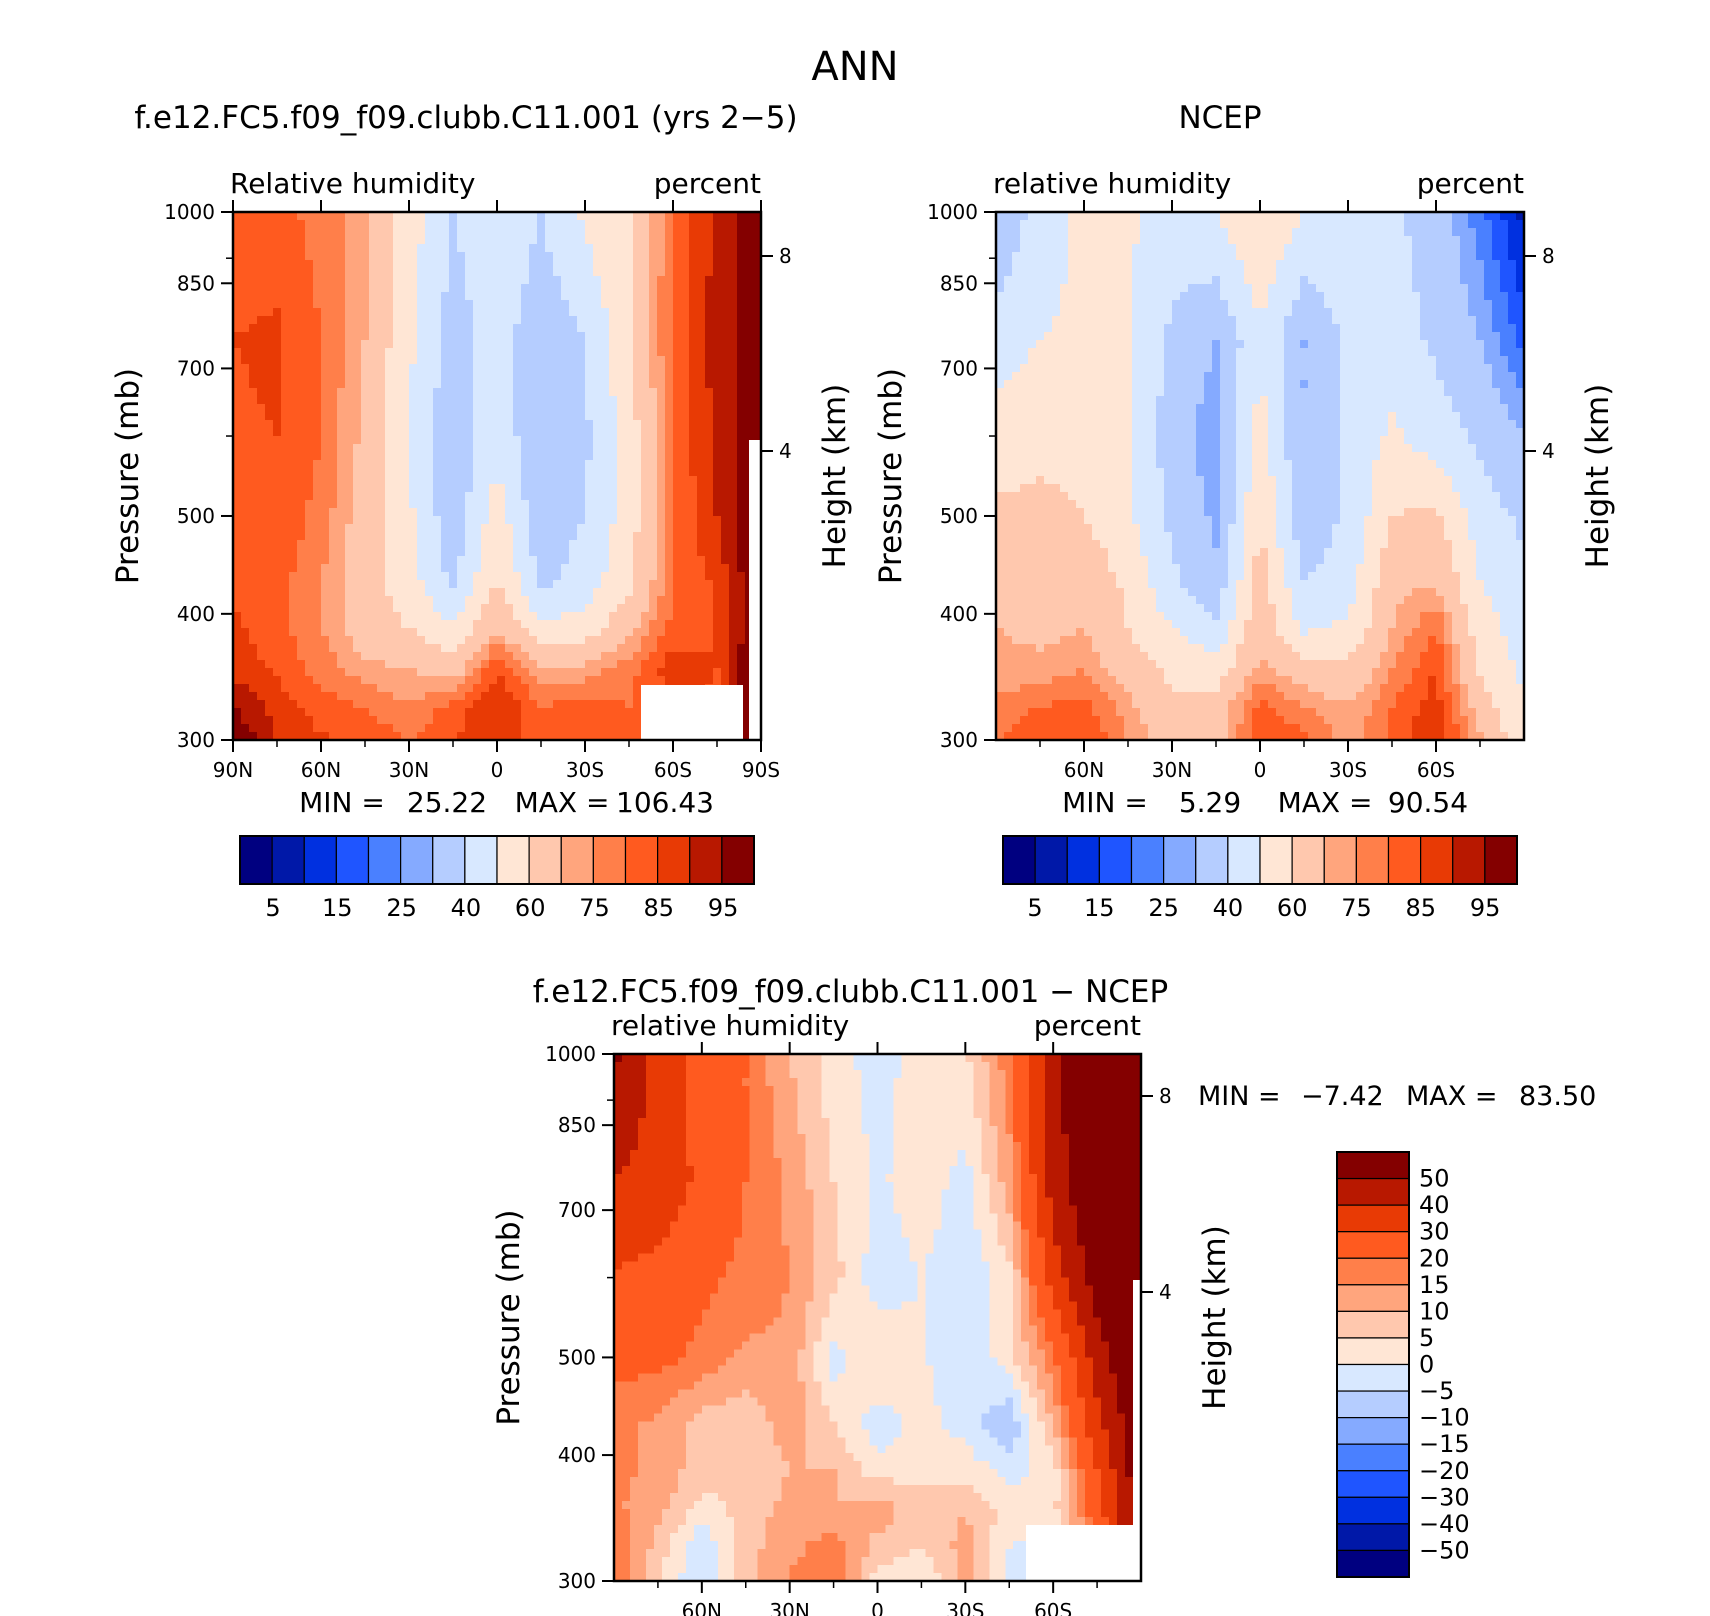 This screenshot has width=1710, height=1616. What do you see at coordinates (585, 770) in the screenshot?
I see `x-tick-label: 30S` at bounding box center [585, 770].